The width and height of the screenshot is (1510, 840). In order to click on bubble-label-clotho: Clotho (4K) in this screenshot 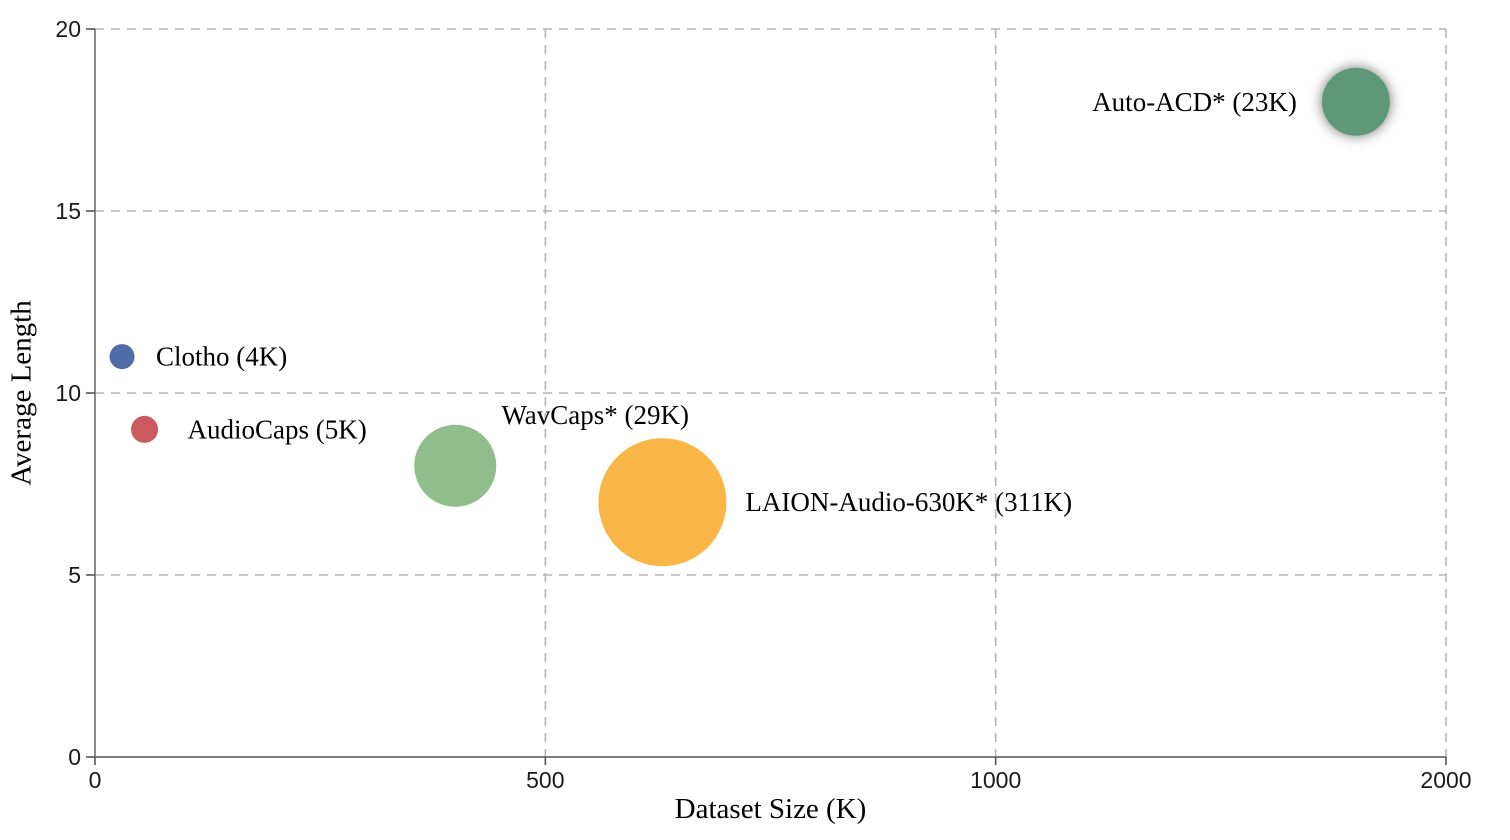, I will do `click(221, 357)`.